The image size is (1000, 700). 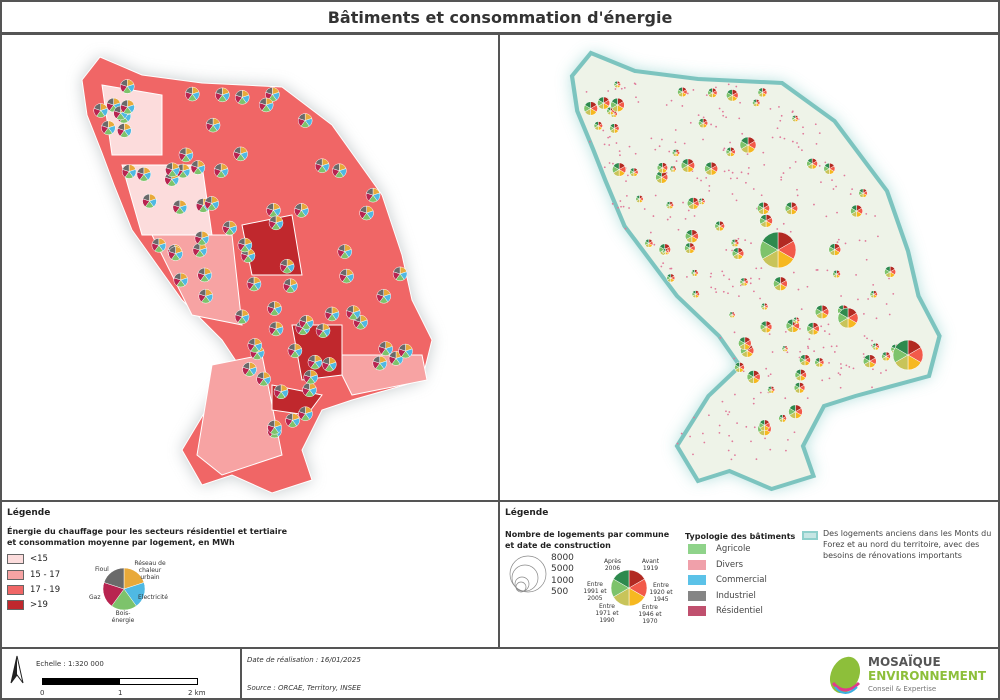 What do you see at coordinates (595, 591) in the screenshot?
I see `pie-label: Entre 1991 et 2005` at bounding box center [595, 591].